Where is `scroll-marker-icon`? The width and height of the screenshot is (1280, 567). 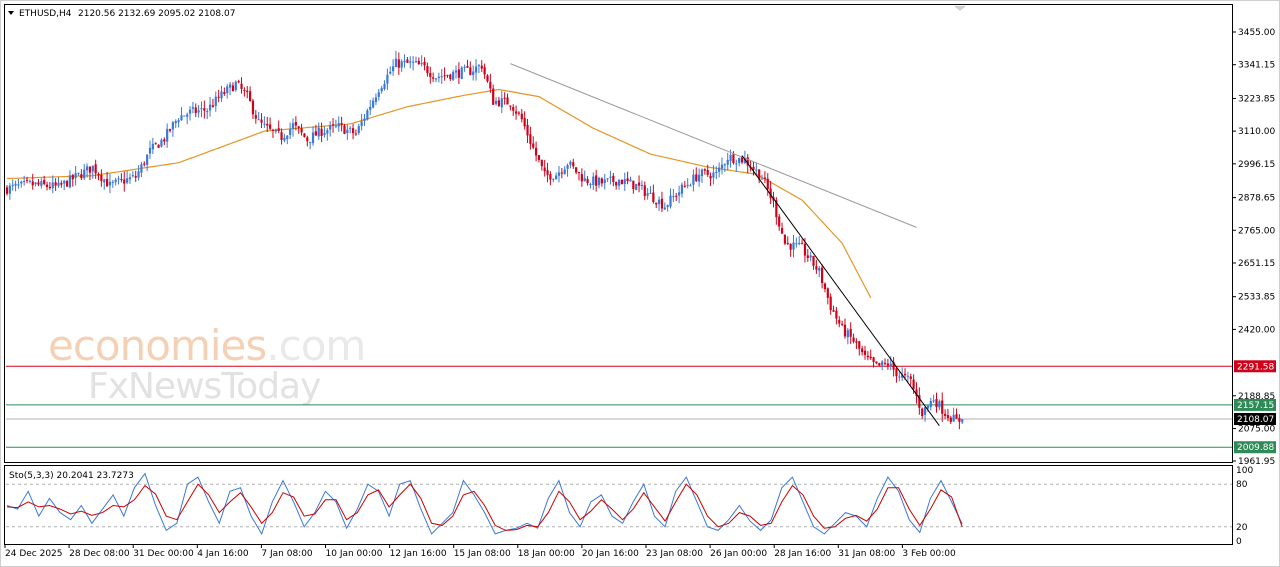 scroll-marker-icon is located at coordinates (960, 8).